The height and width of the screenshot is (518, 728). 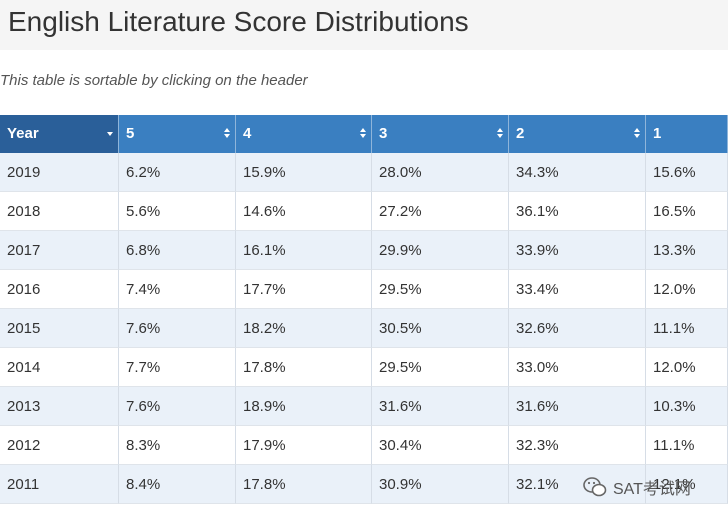 I want to click on table-cell: 32.3%, so click(x=577, y=445).